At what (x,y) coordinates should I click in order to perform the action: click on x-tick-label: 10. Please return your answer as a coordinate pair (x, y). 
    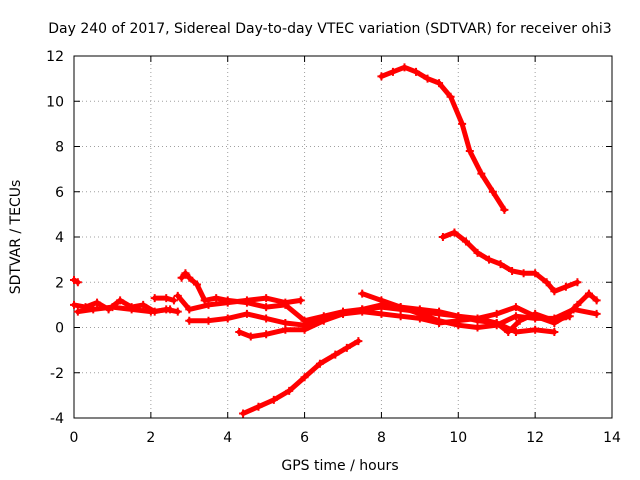
    Looking at the image, I should click on (458, 438).